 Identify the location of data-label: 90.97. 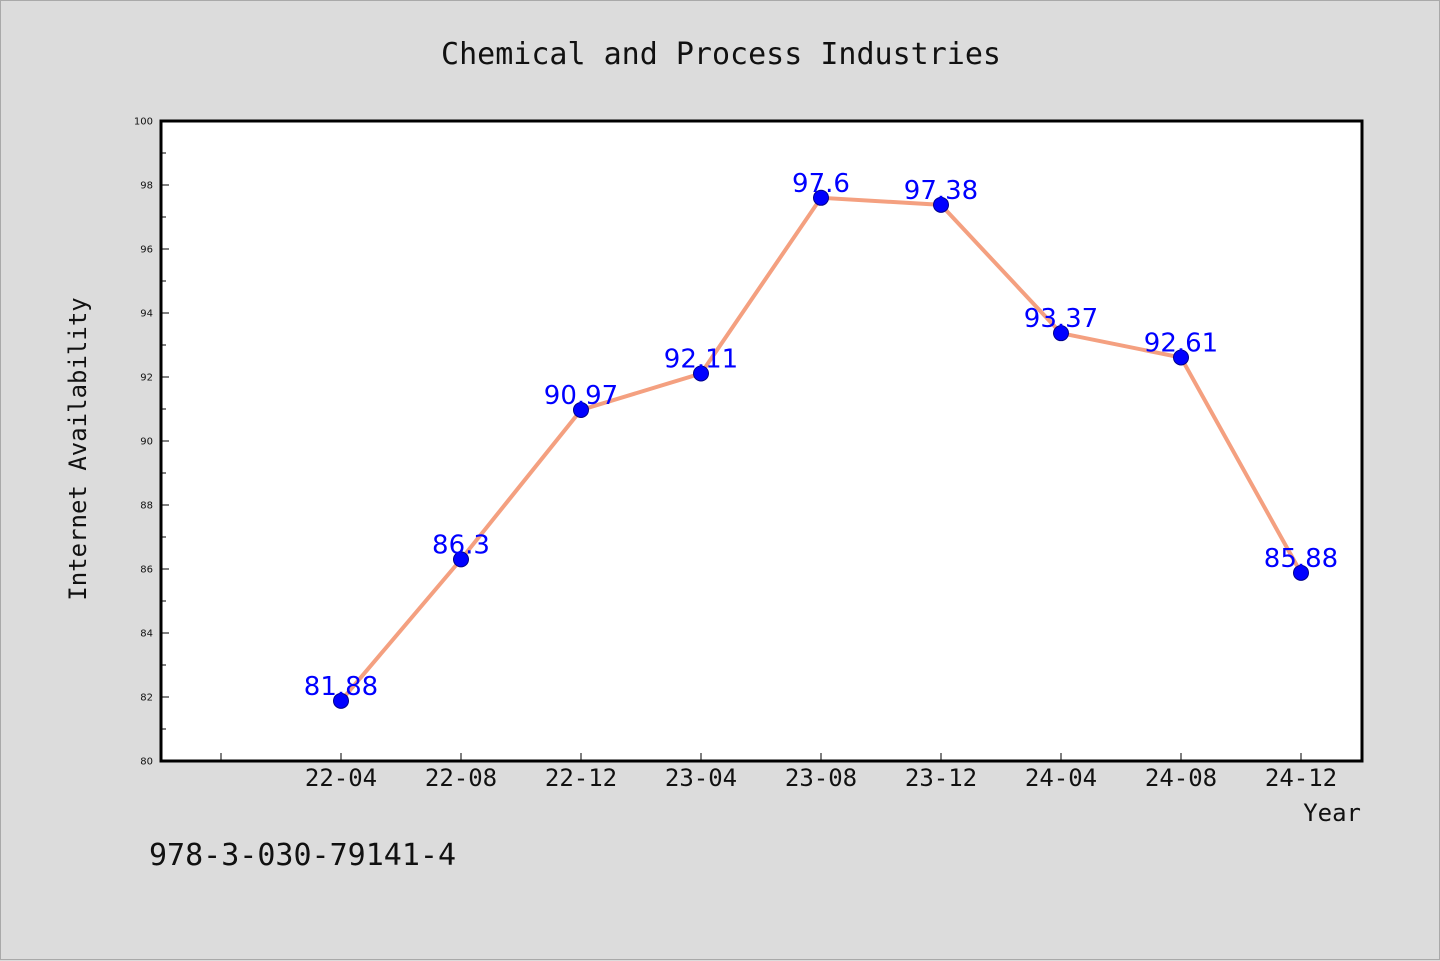
(581, 396).